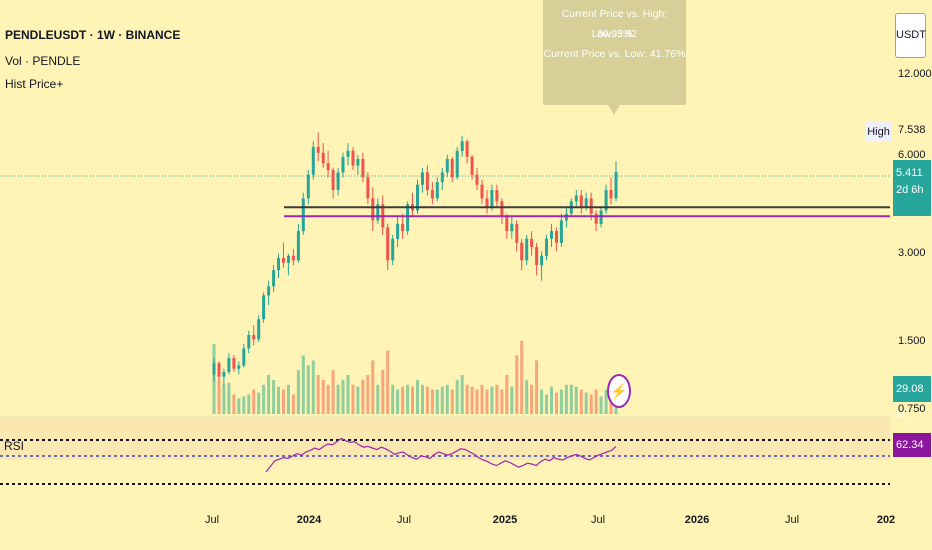 The width and height of the screenshot is (932, 550). I want to click on y-tick-3: 3.000, so click(912, 253).